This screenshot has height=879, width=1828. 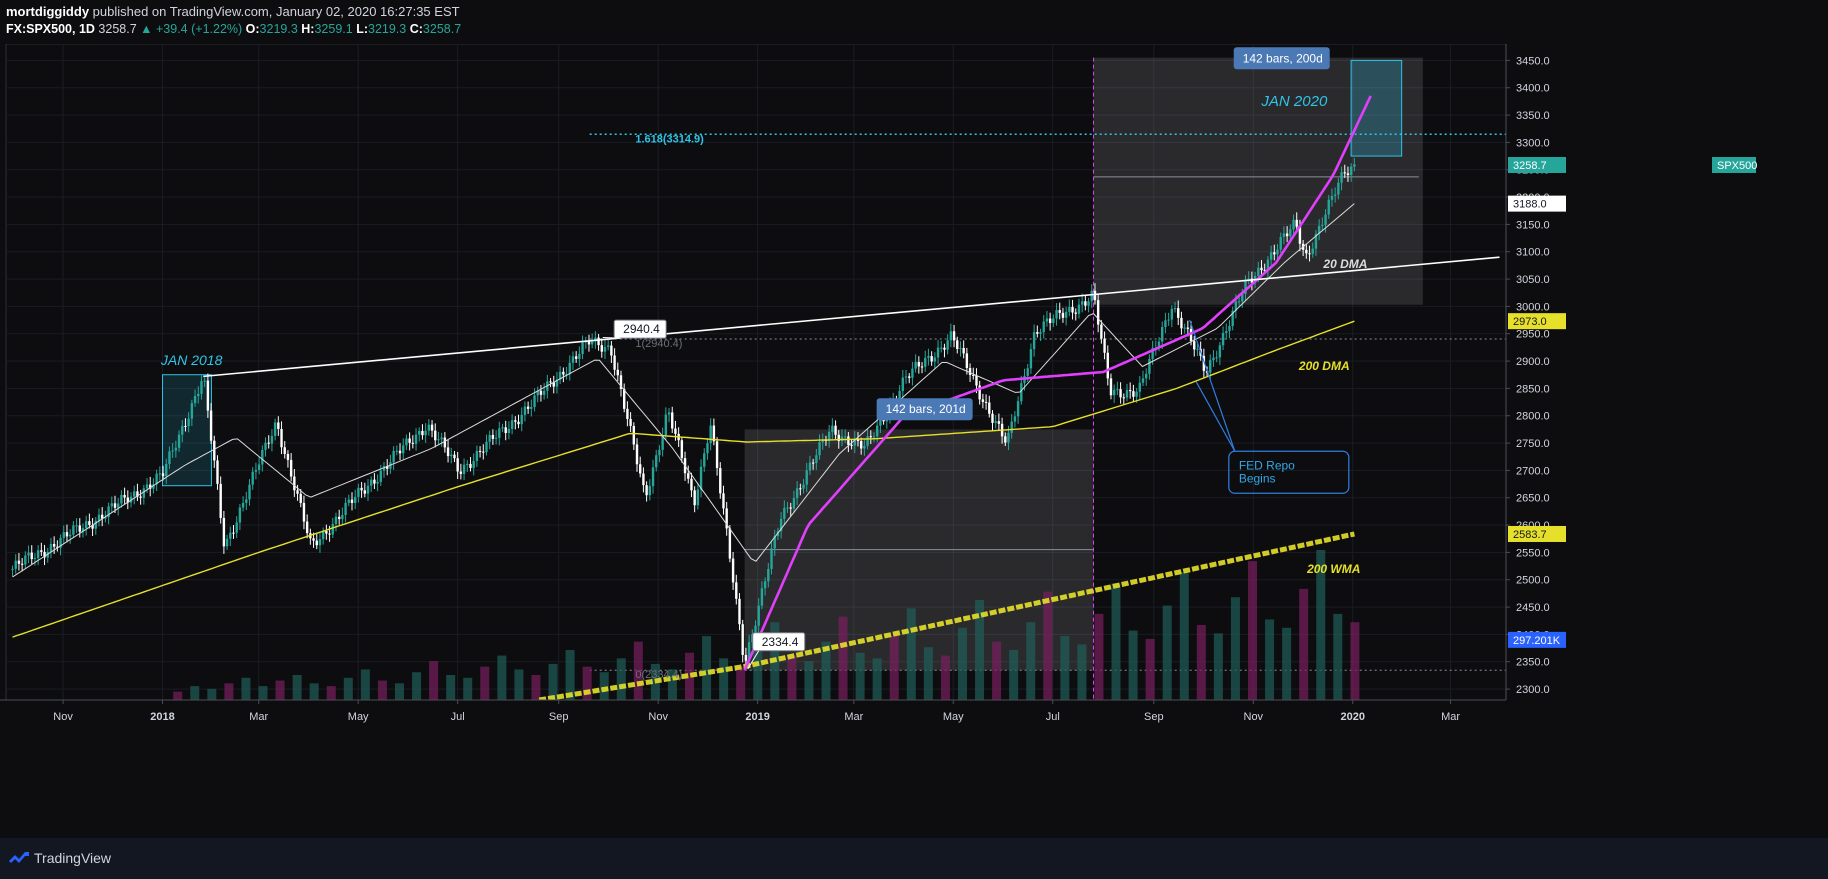 I want to click on author-name: mortdiggiddy, so click(x=48, y=11).